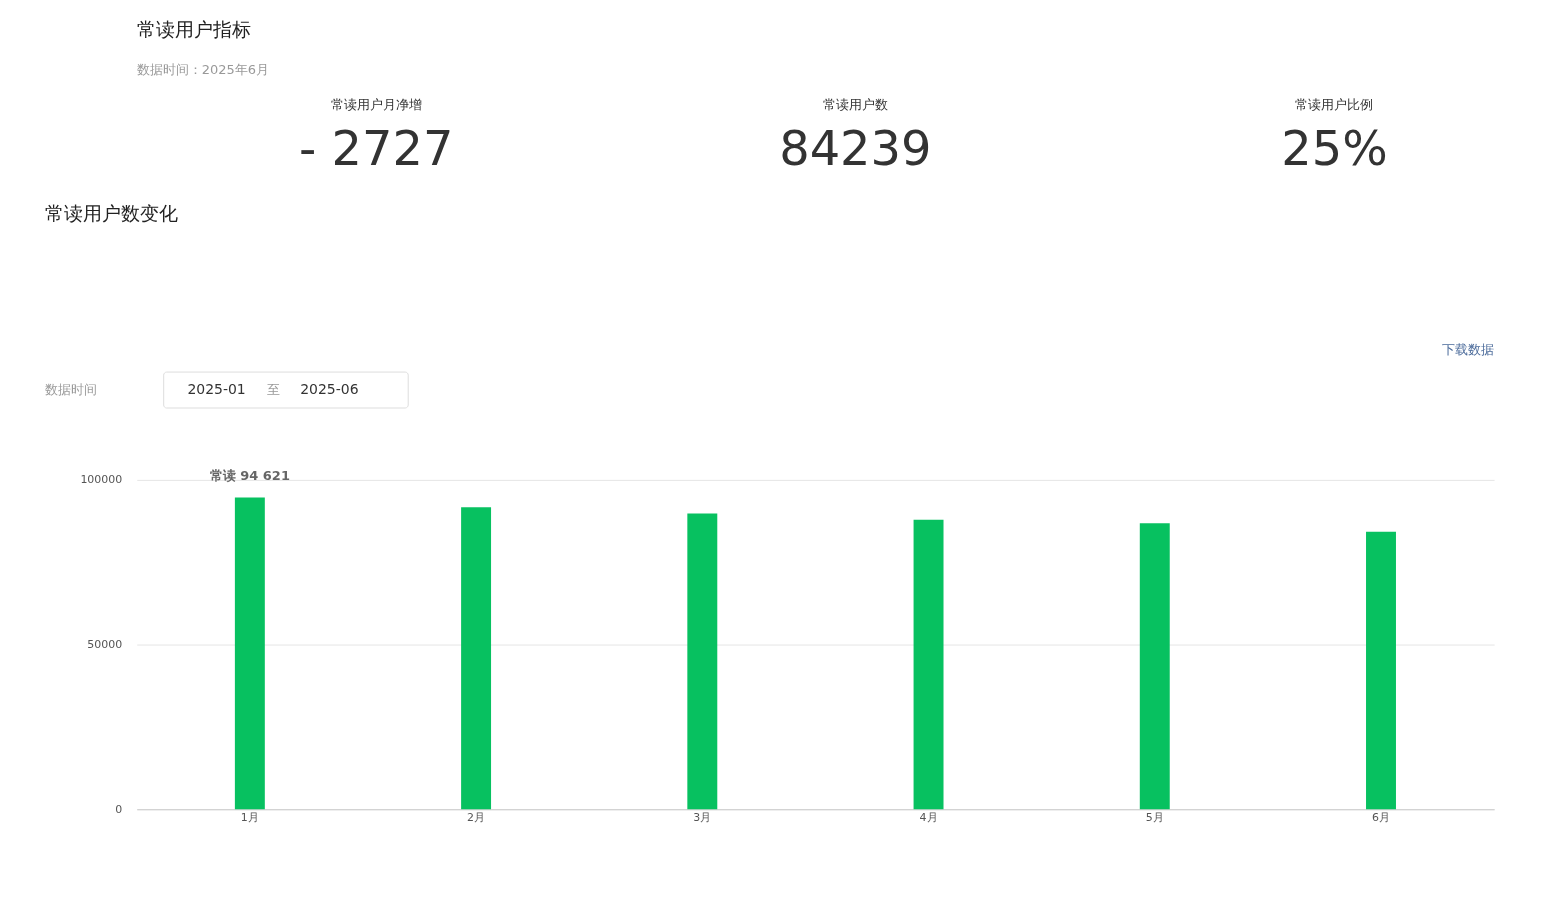  What do you see at coordinates (1381, 817) in the screenshot?
I see `x-tick-label: 6月` at bounding box center [1381, 817].